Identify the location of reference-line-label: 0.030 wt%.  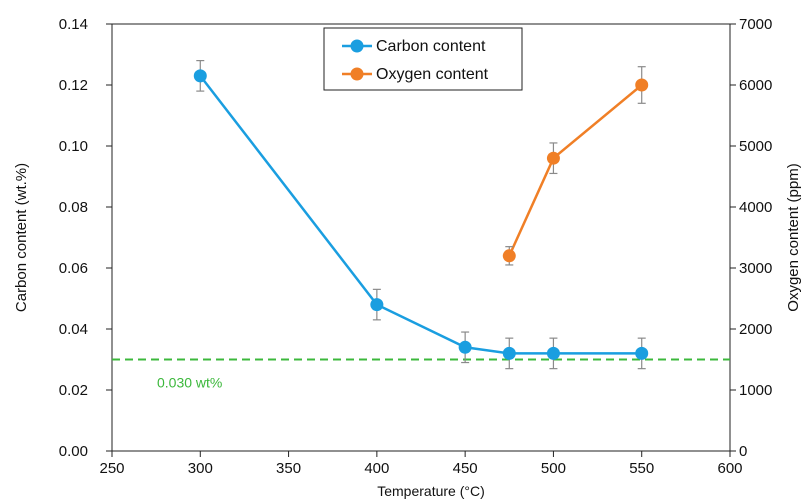
(189, 383).